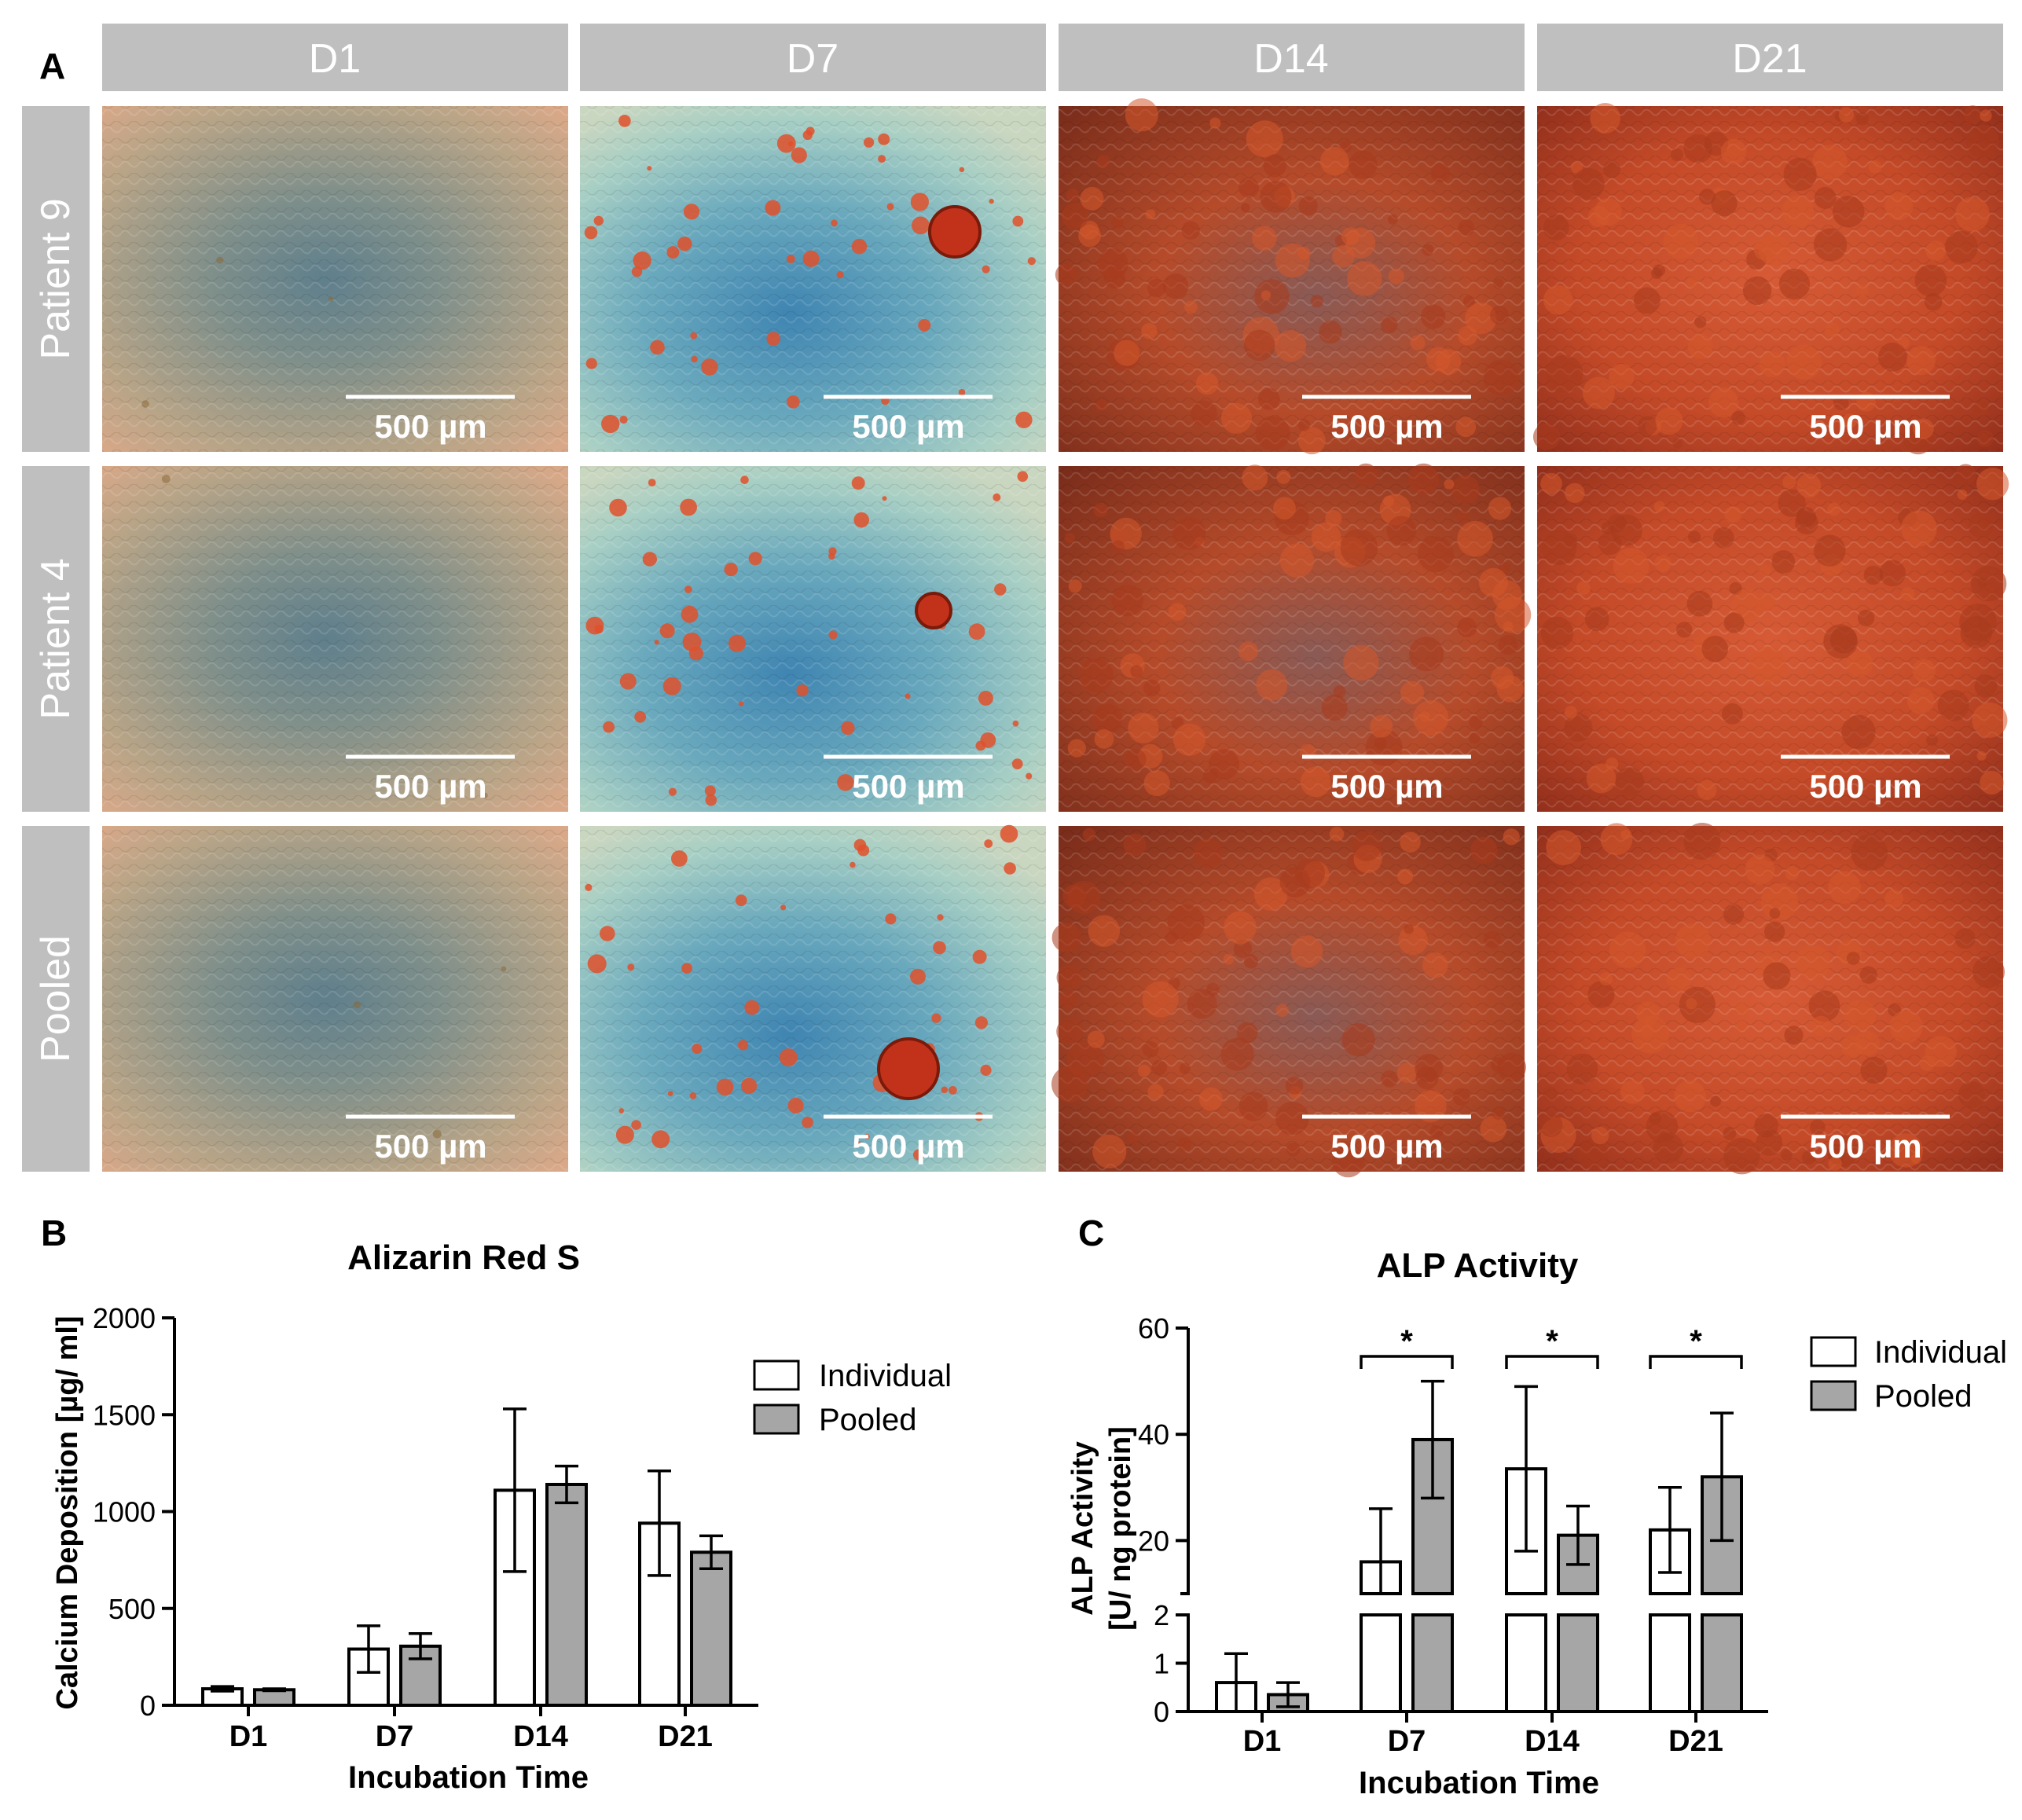 The height and width of the screenshot is (1820, 2022). I want to click on bar-pooled-d21, so click(711, 1629).